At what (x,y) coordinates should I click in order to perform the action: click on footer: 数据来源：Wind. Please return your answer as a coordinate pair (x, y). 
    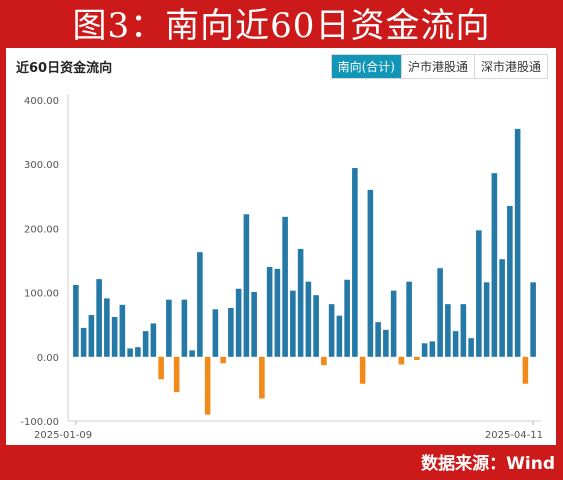
    Looking at the image, I should click on (281, 463).